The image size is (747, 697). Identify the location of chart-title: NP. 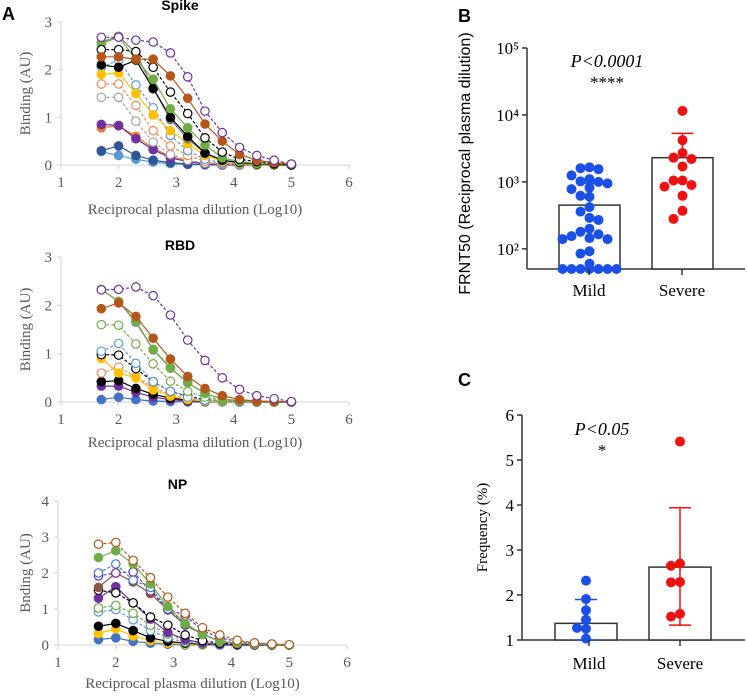
(177, 484).